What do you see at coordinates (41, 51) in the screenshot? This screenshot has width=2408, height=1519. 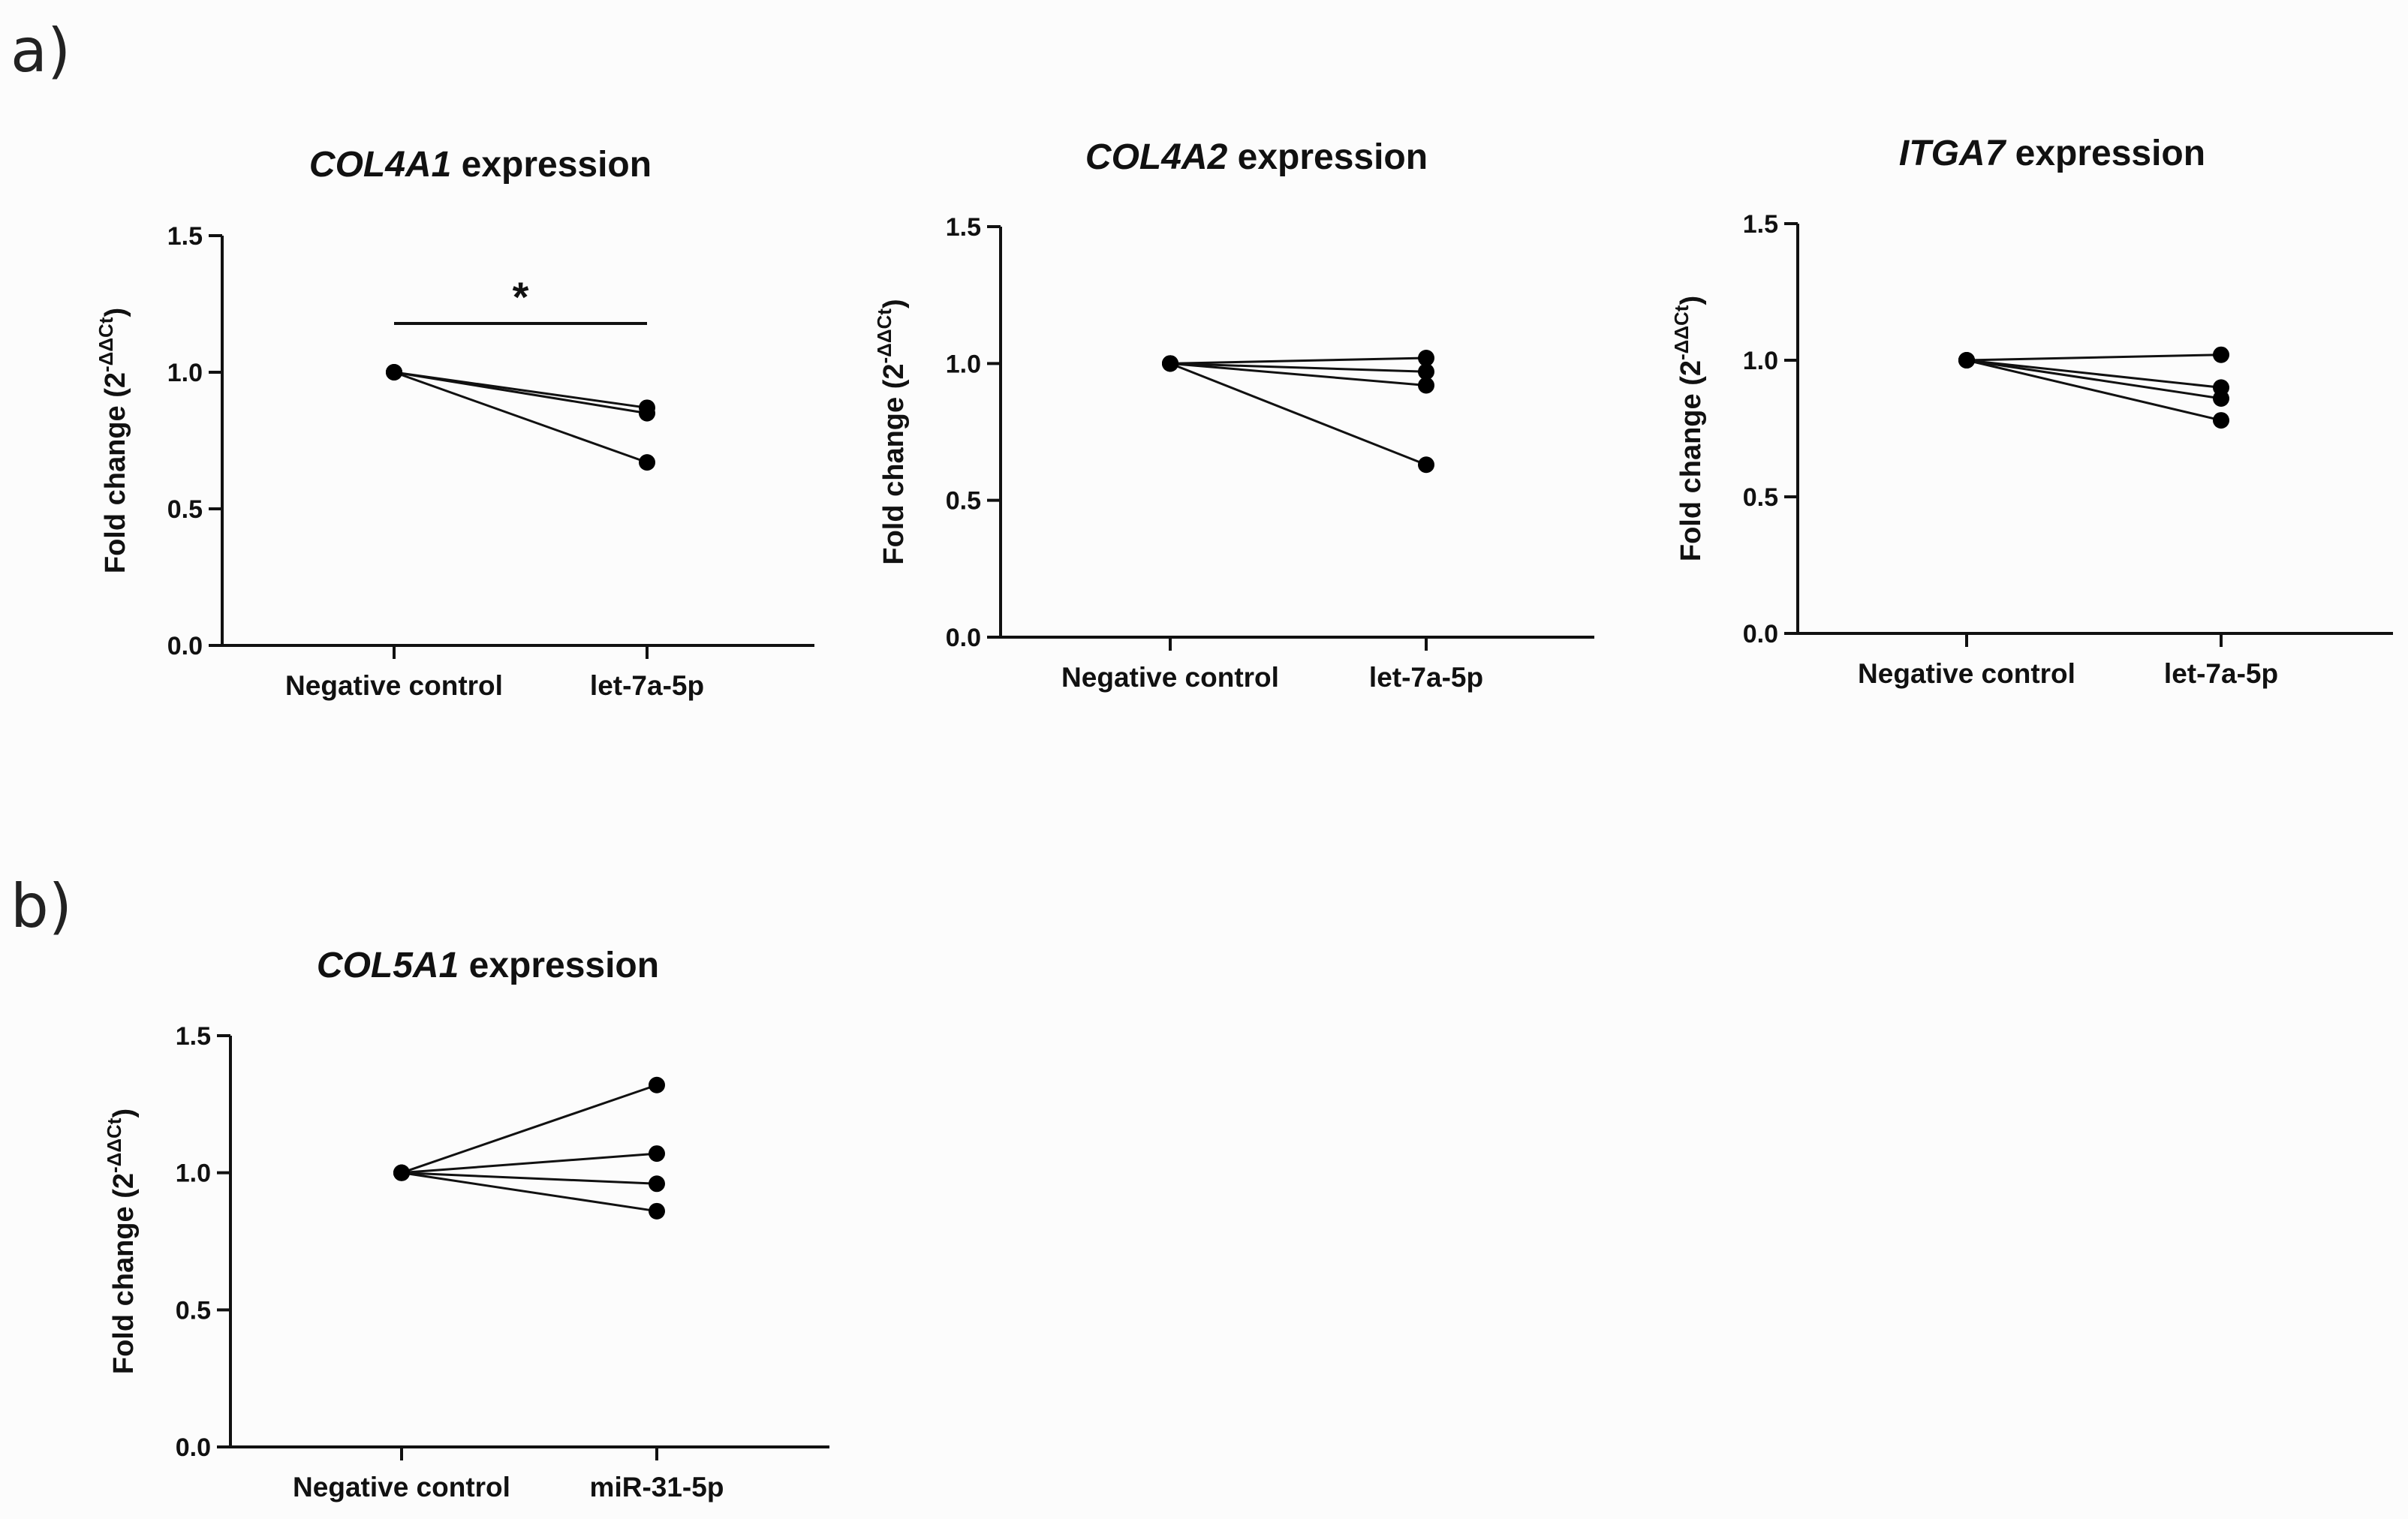 I see `panel-label-a: a)` at bounding box center [41, 51].